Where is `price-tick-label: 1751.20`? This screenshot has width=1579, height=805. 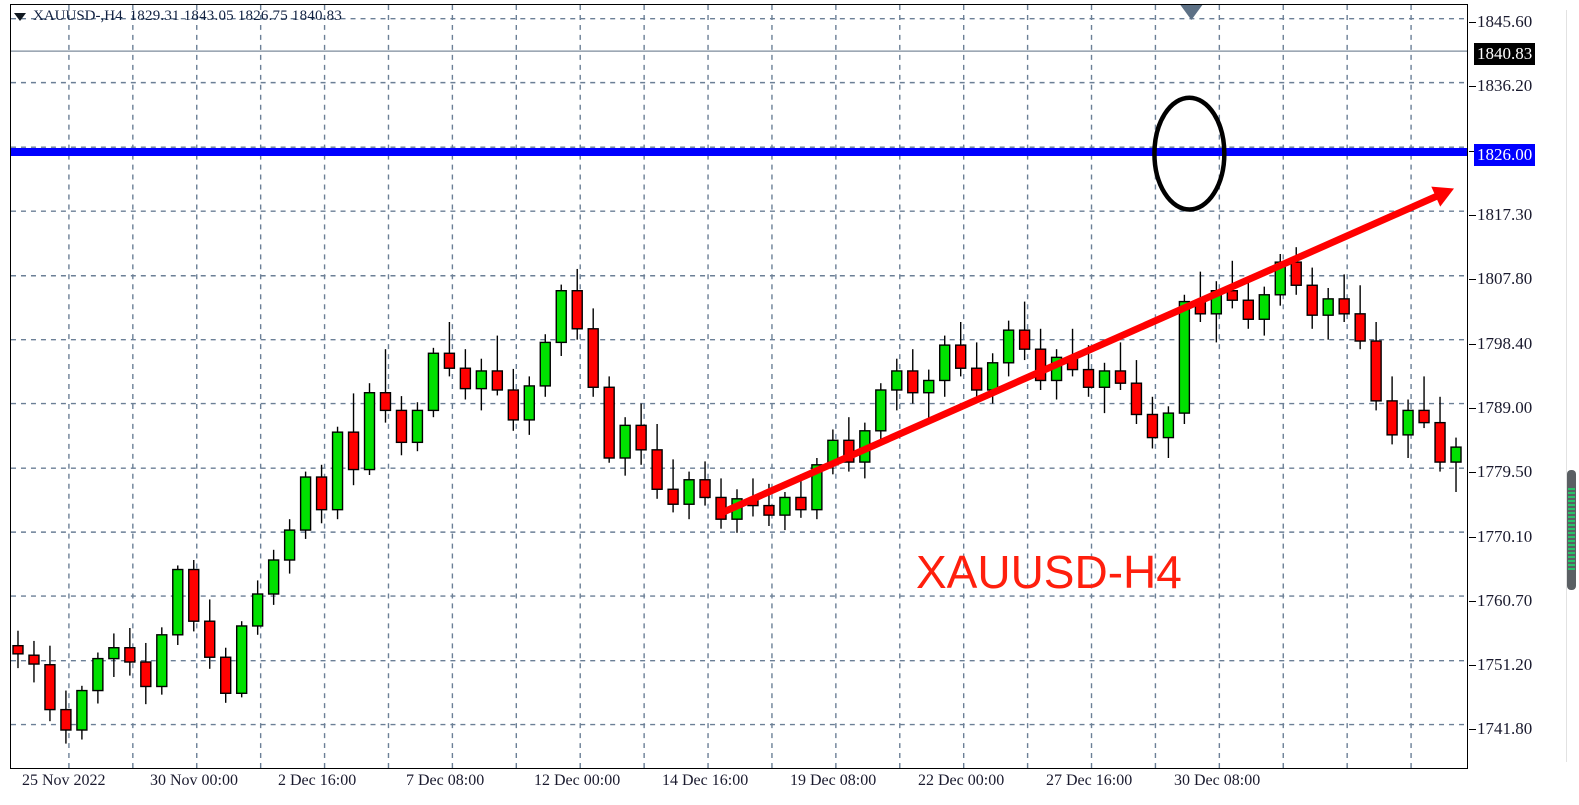 price-tick-label: 1751.20 is located at coordinates (1505, 665).